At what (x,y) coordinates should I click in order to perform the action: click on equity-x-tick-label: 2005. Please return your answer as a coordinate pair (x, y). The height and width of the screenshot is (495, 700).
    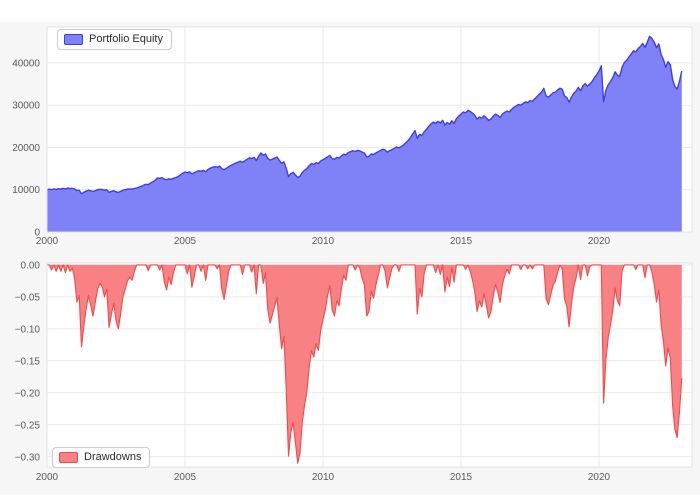
    Looking at the image, I should click on (185, 241).